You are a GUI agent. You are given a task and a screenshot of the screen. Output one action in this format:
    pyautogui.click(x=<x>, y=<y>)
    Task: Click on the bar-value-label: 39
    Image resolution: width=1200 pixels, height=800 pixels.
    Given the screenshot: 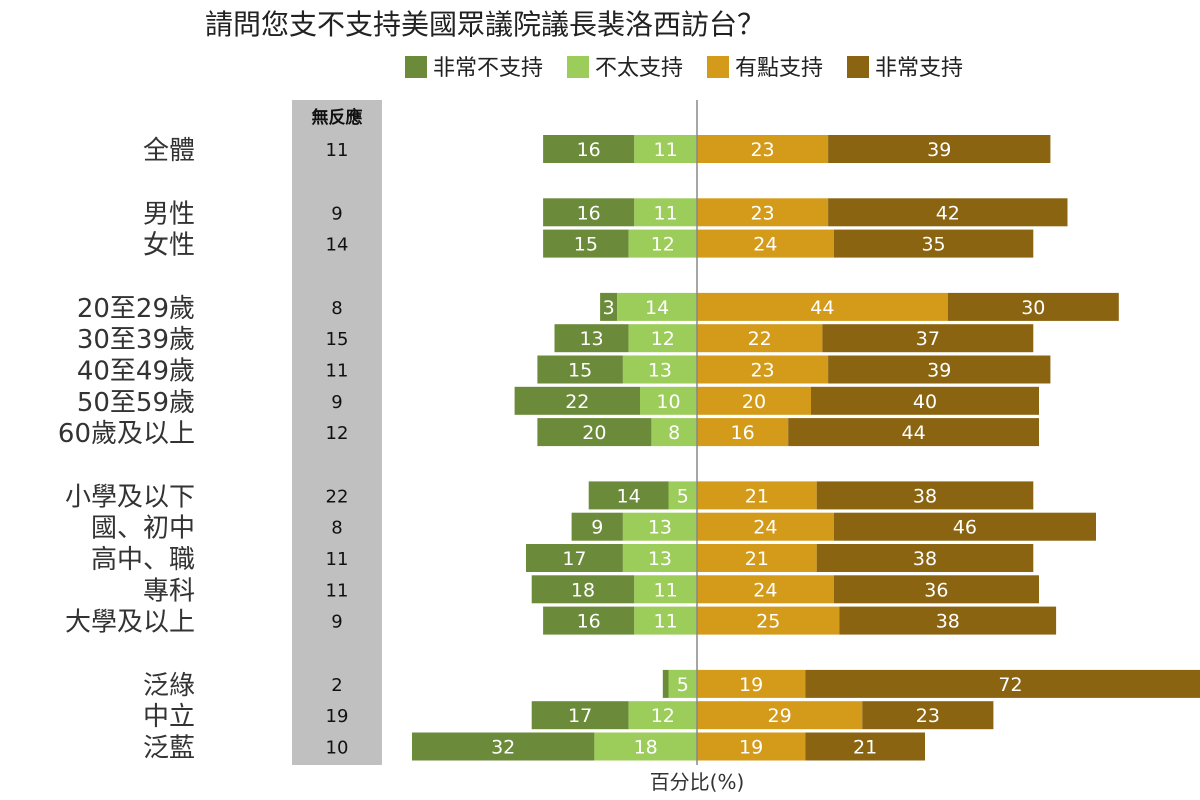 What is the action you would take?
    pyautogui.click(x=939, y=371)
    